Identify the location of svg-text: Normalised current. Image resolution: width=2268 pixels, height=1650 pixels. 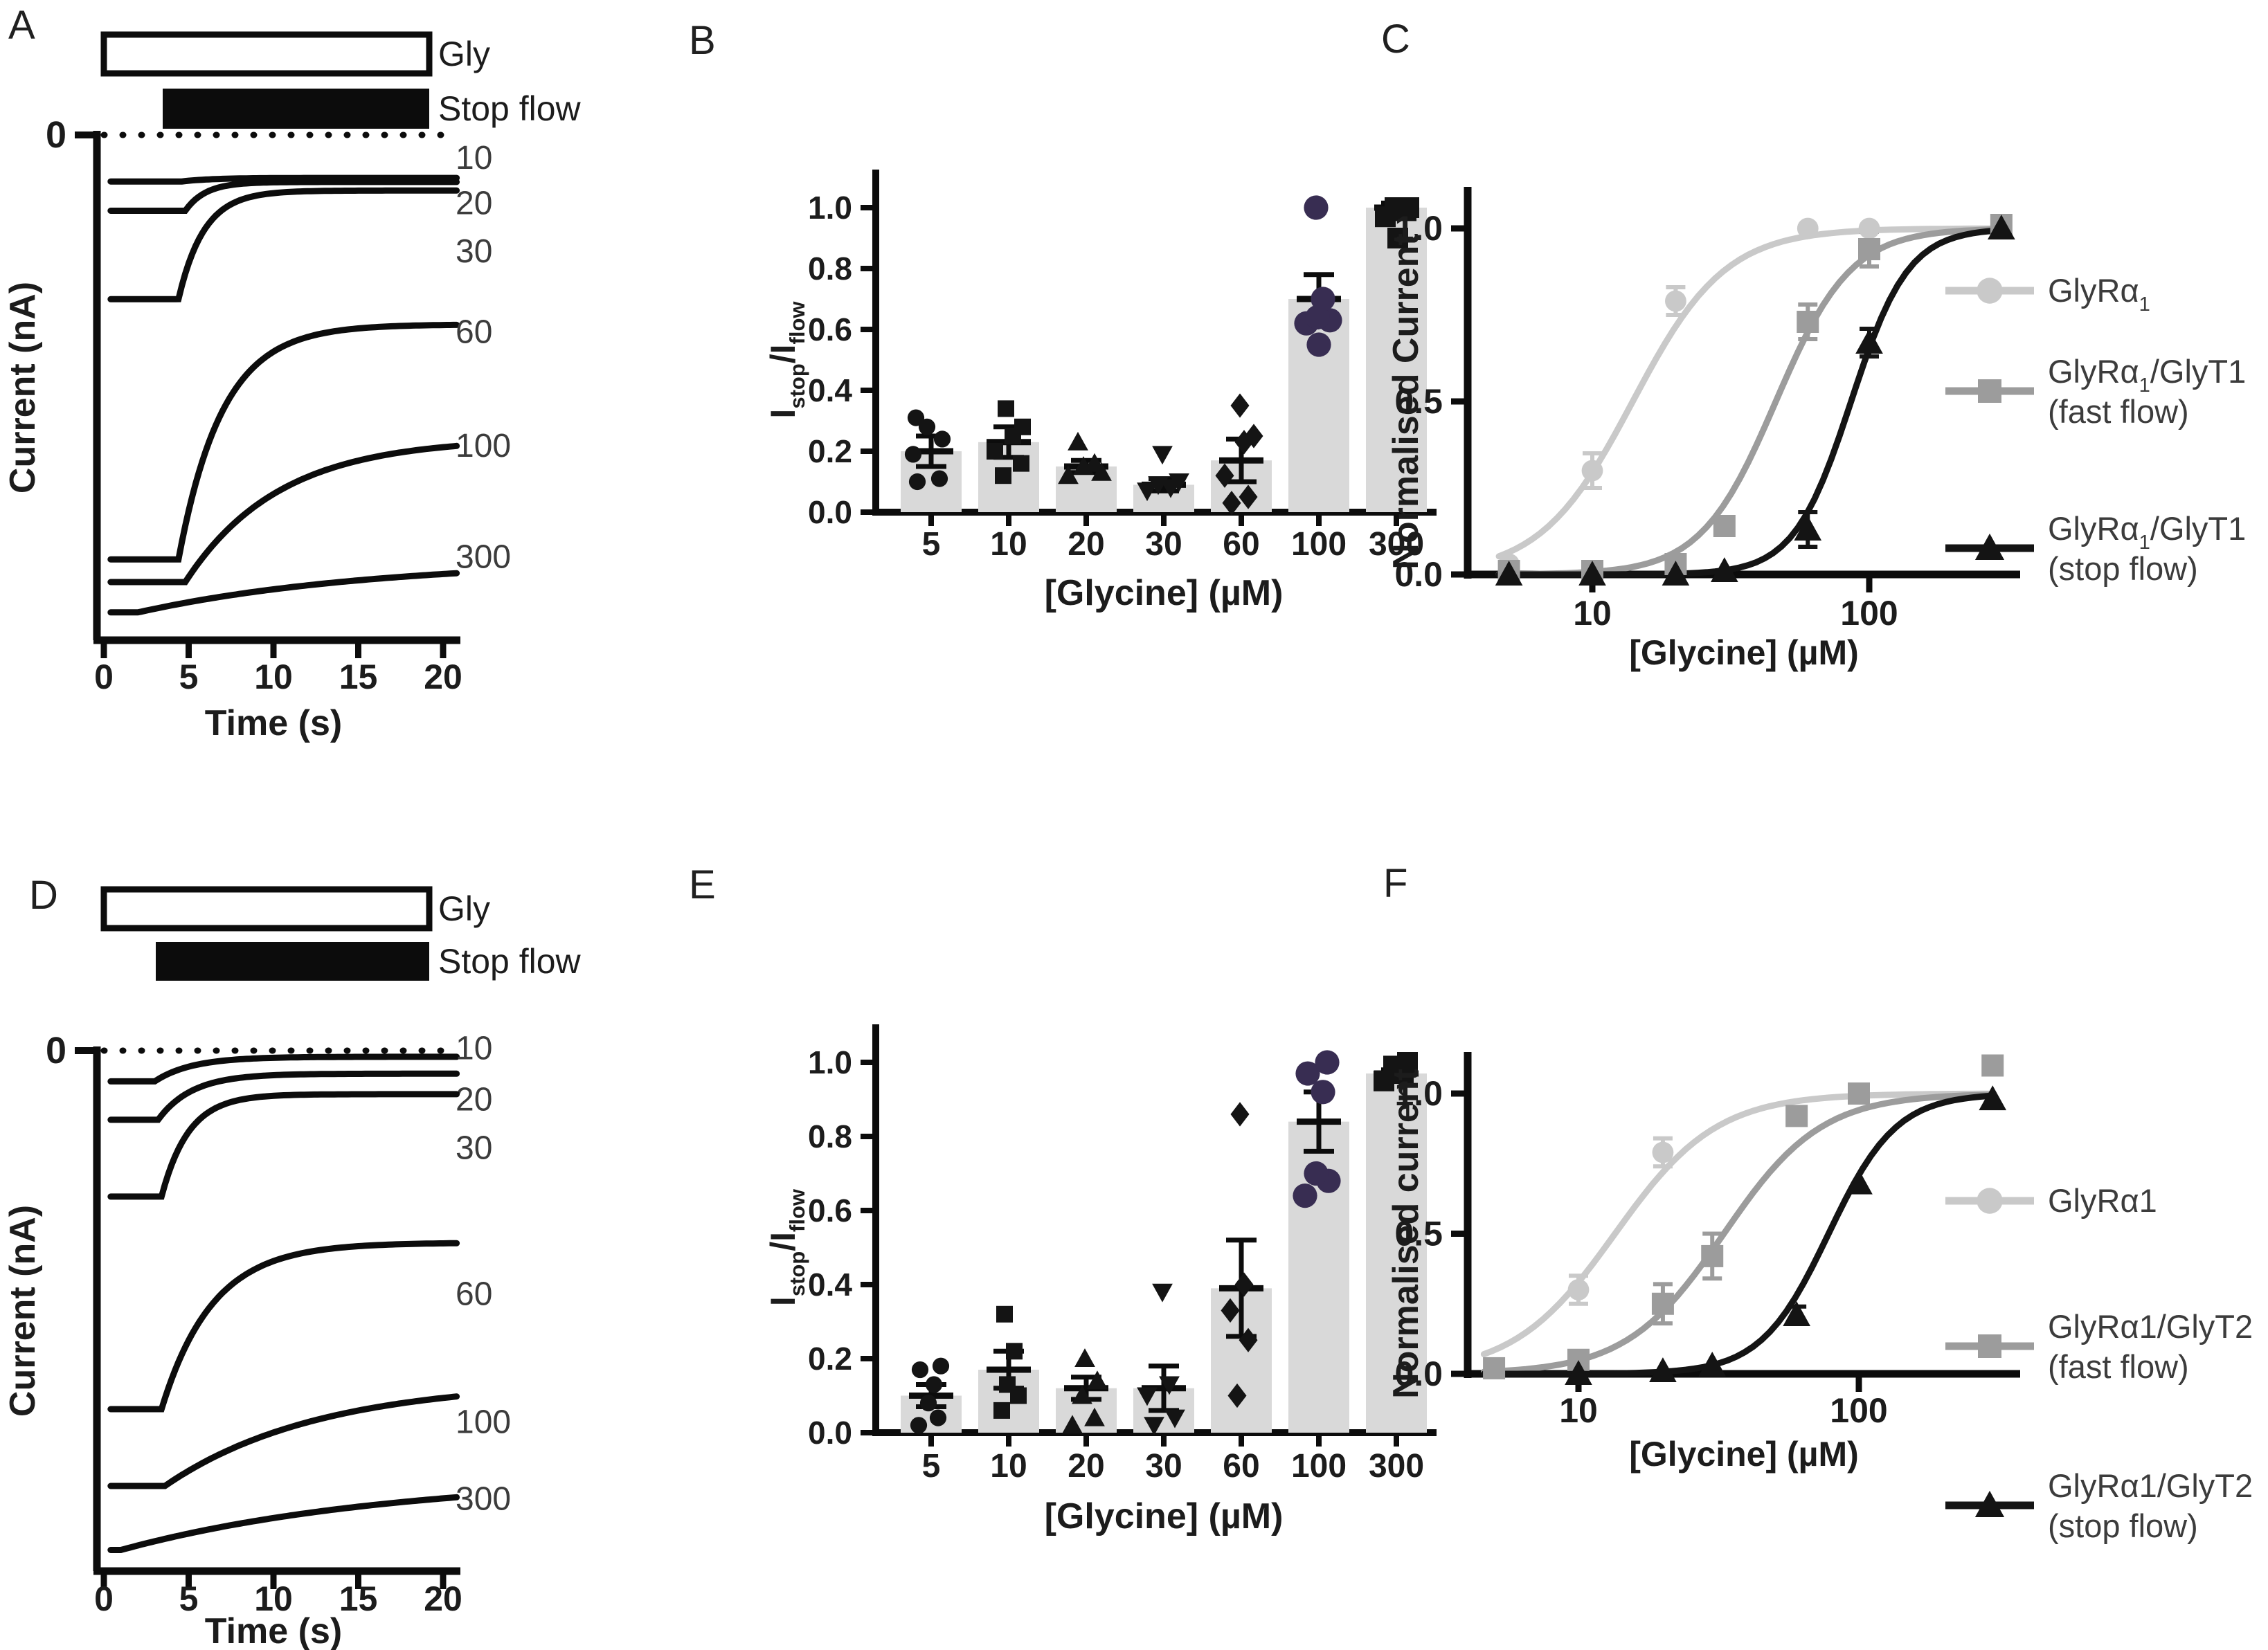
(1406, 1234).